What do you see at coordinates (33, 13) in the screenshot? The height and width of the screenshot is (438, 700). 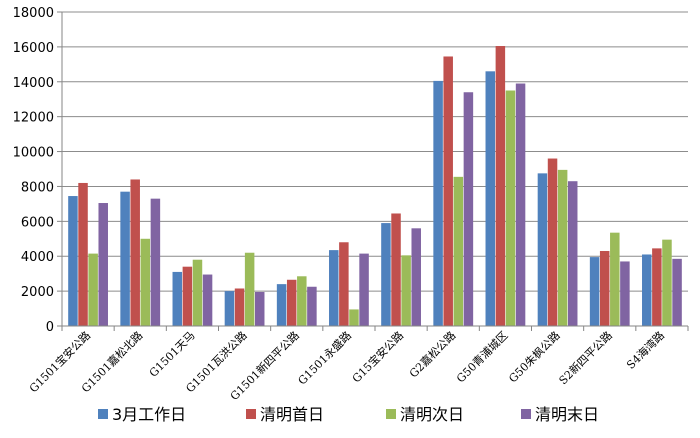 I see `y-tick-label: 18000` at bounding box center [33, 13].